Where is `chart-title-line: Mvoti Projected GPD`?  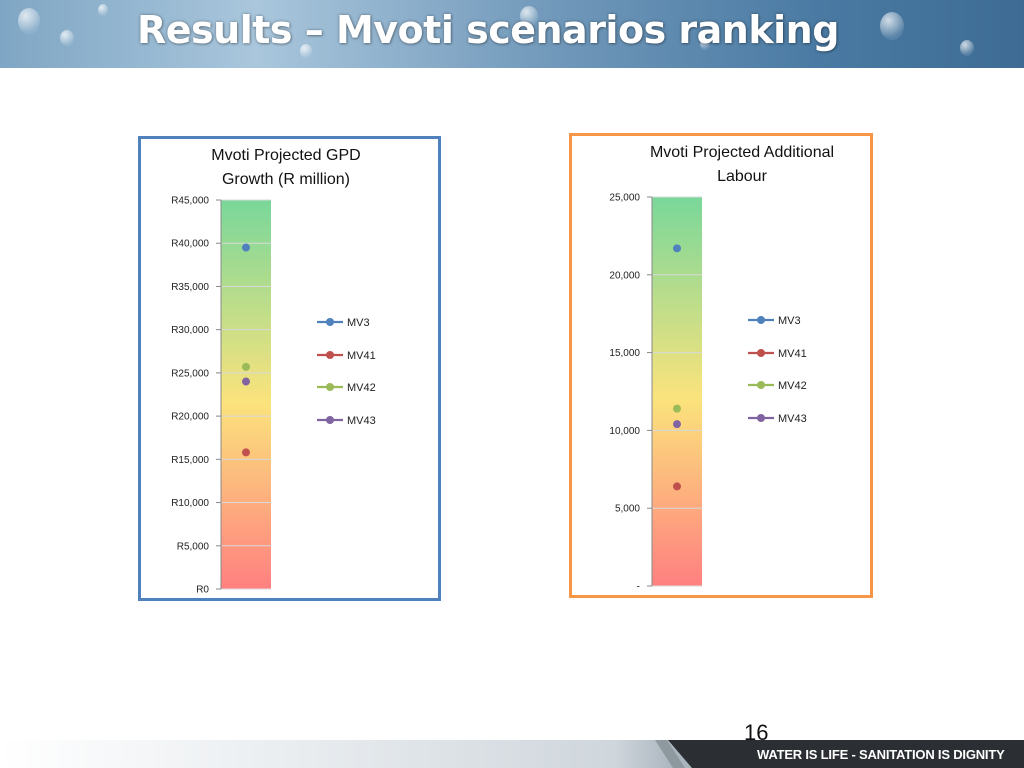 chart-title-line: Mvoti Projected GPD is located at coordinates (285, 155).